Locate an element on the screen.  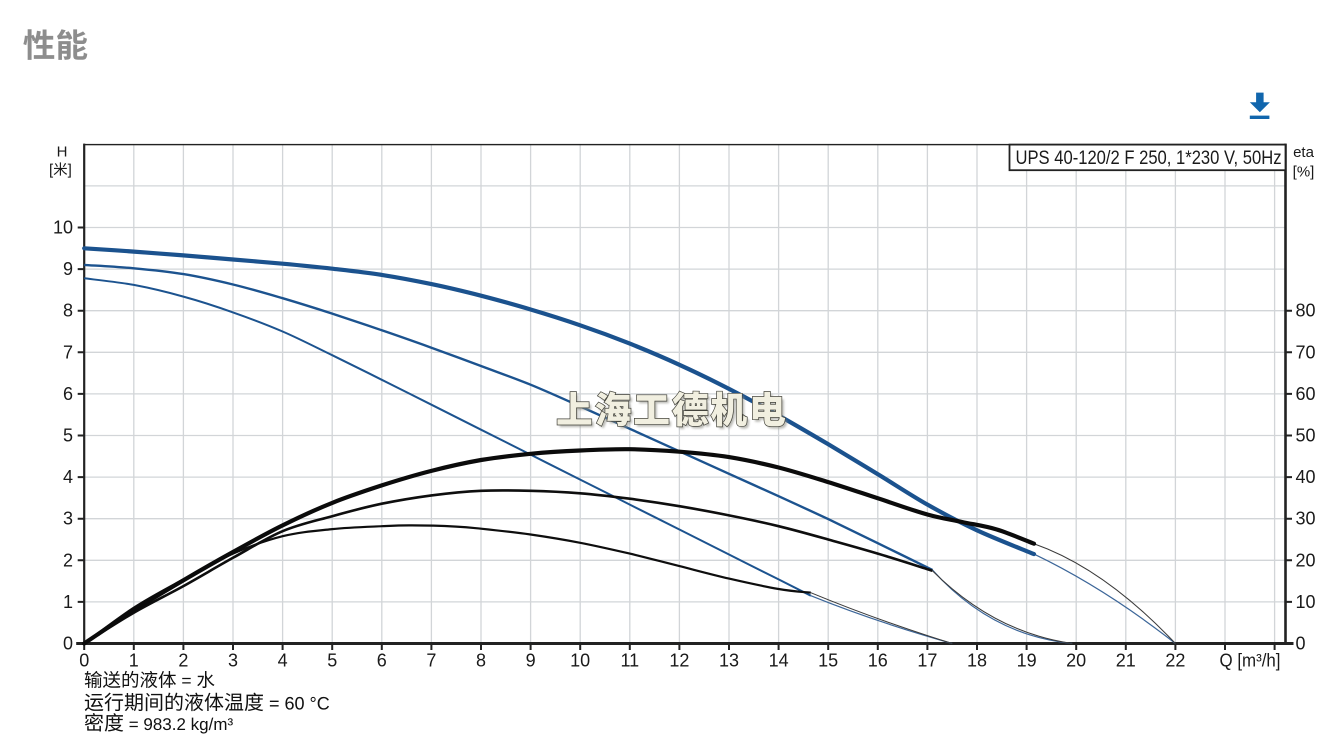
svg-text: eta is located at coordinates (1304, 152).